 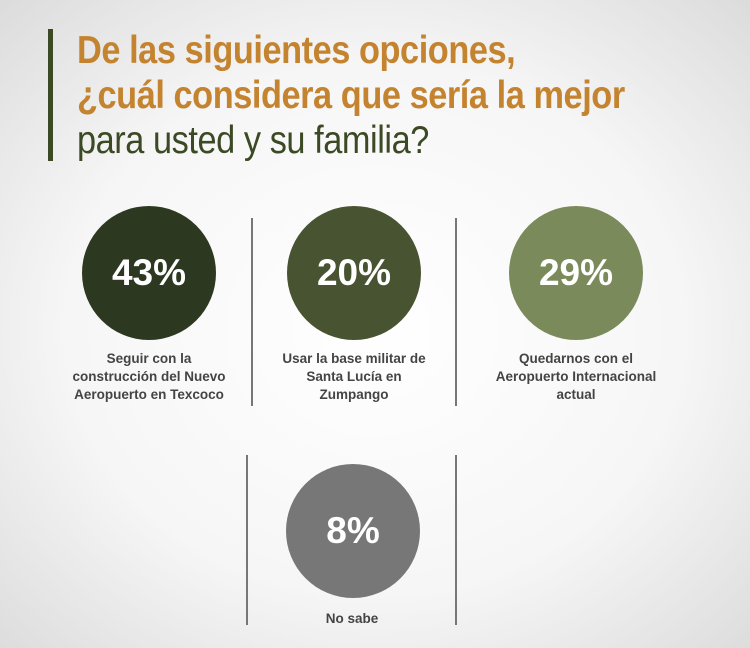 I want to click on value-circle-texcoco: 43%, so click(x=149, y=273).